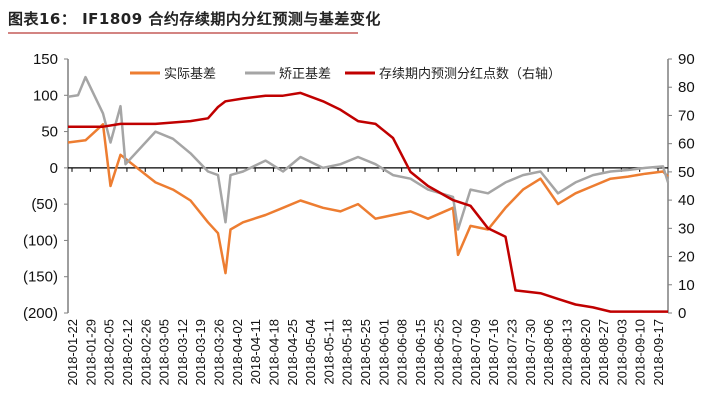 This screenshot has height=403, width=720. Describe the element at coordinates (90, 352) in the screenshot. I see `x-axis-tick-label: 2018-01-29` at that location.